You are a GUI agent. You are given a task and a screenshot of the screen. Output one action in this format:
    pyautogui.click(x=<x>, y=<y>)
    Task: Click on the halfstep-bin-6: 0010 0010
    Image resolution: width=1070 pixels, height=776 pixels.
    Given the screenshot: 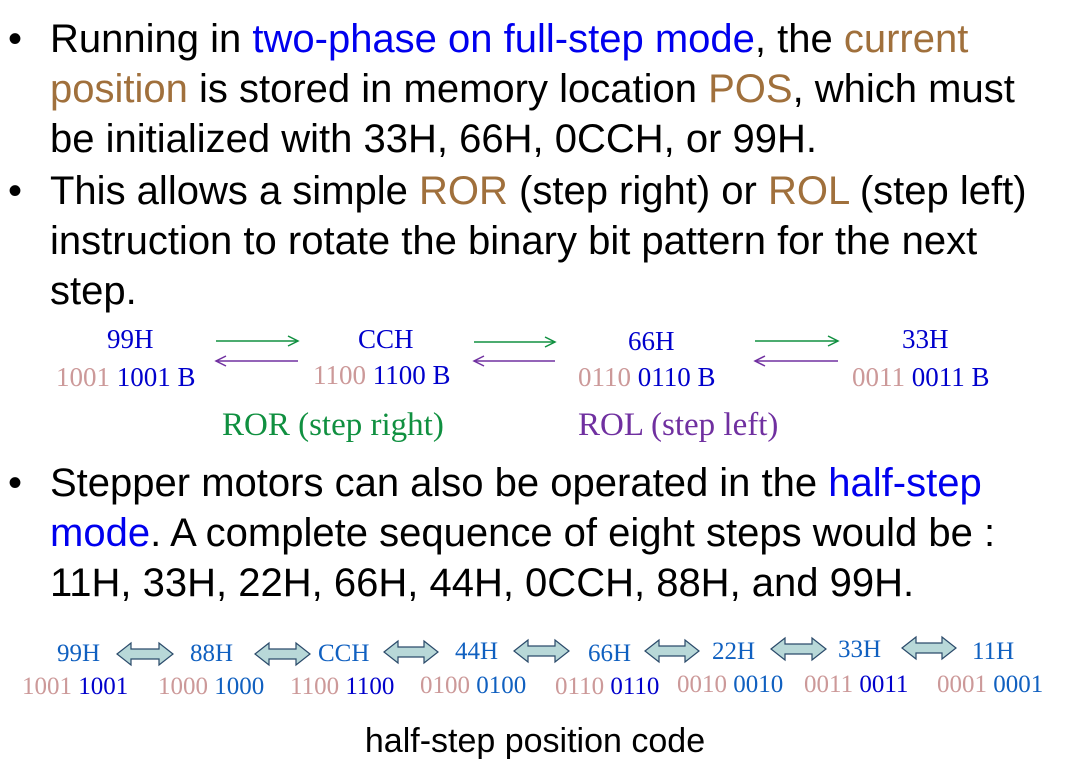 What is the action you would take?
    pyautogui.click(x=730, y=685)
    